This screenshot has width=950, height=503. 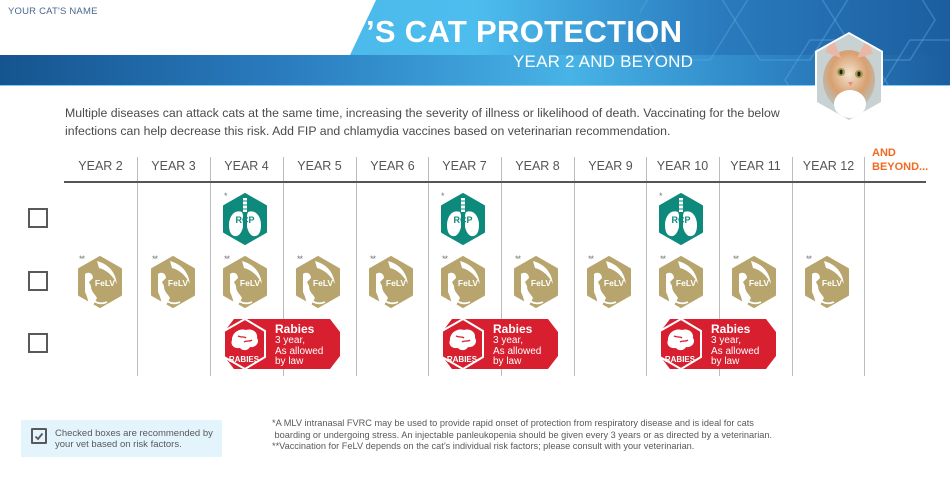 I want to click on svg-text: RCP, so click(x=244, y=220).